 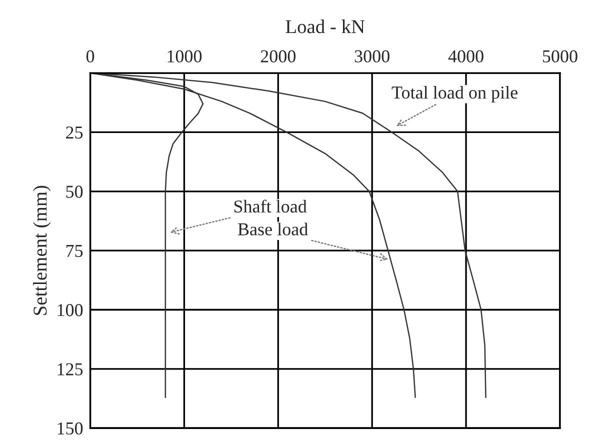 What do you see at coordinates (325, 27) in the screenshot?
I see `x-axis-title: Load - kN` at bounding box center [325, 27].